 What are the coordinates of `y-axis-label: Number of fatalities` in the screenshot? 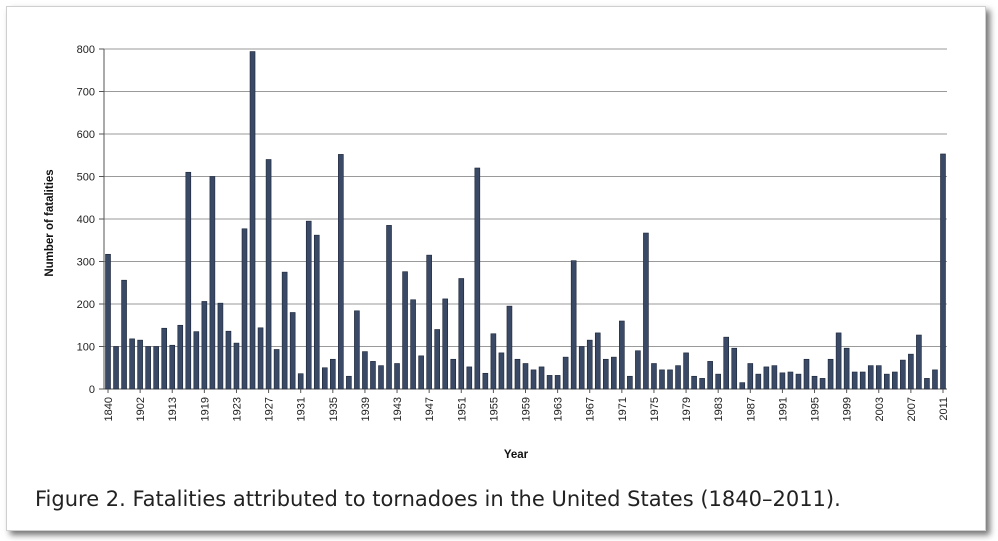 It's located at (50, 222).